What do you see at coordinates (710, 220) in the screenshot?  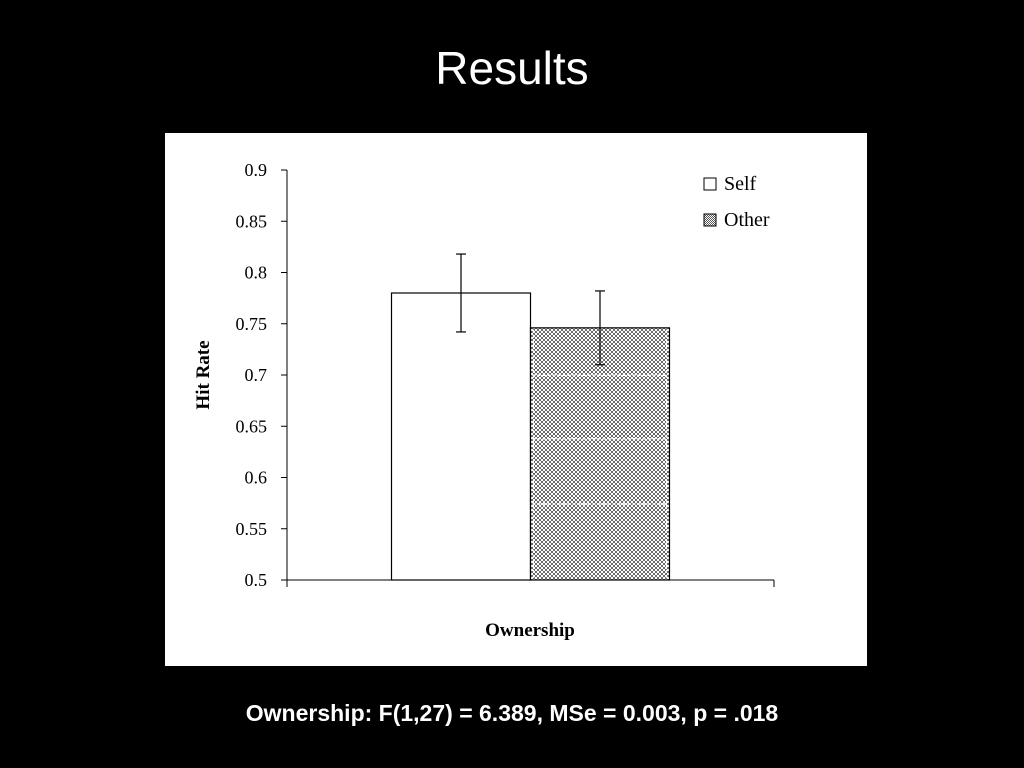 I see `legend-swatch-other` at bounding box center [710, 220].